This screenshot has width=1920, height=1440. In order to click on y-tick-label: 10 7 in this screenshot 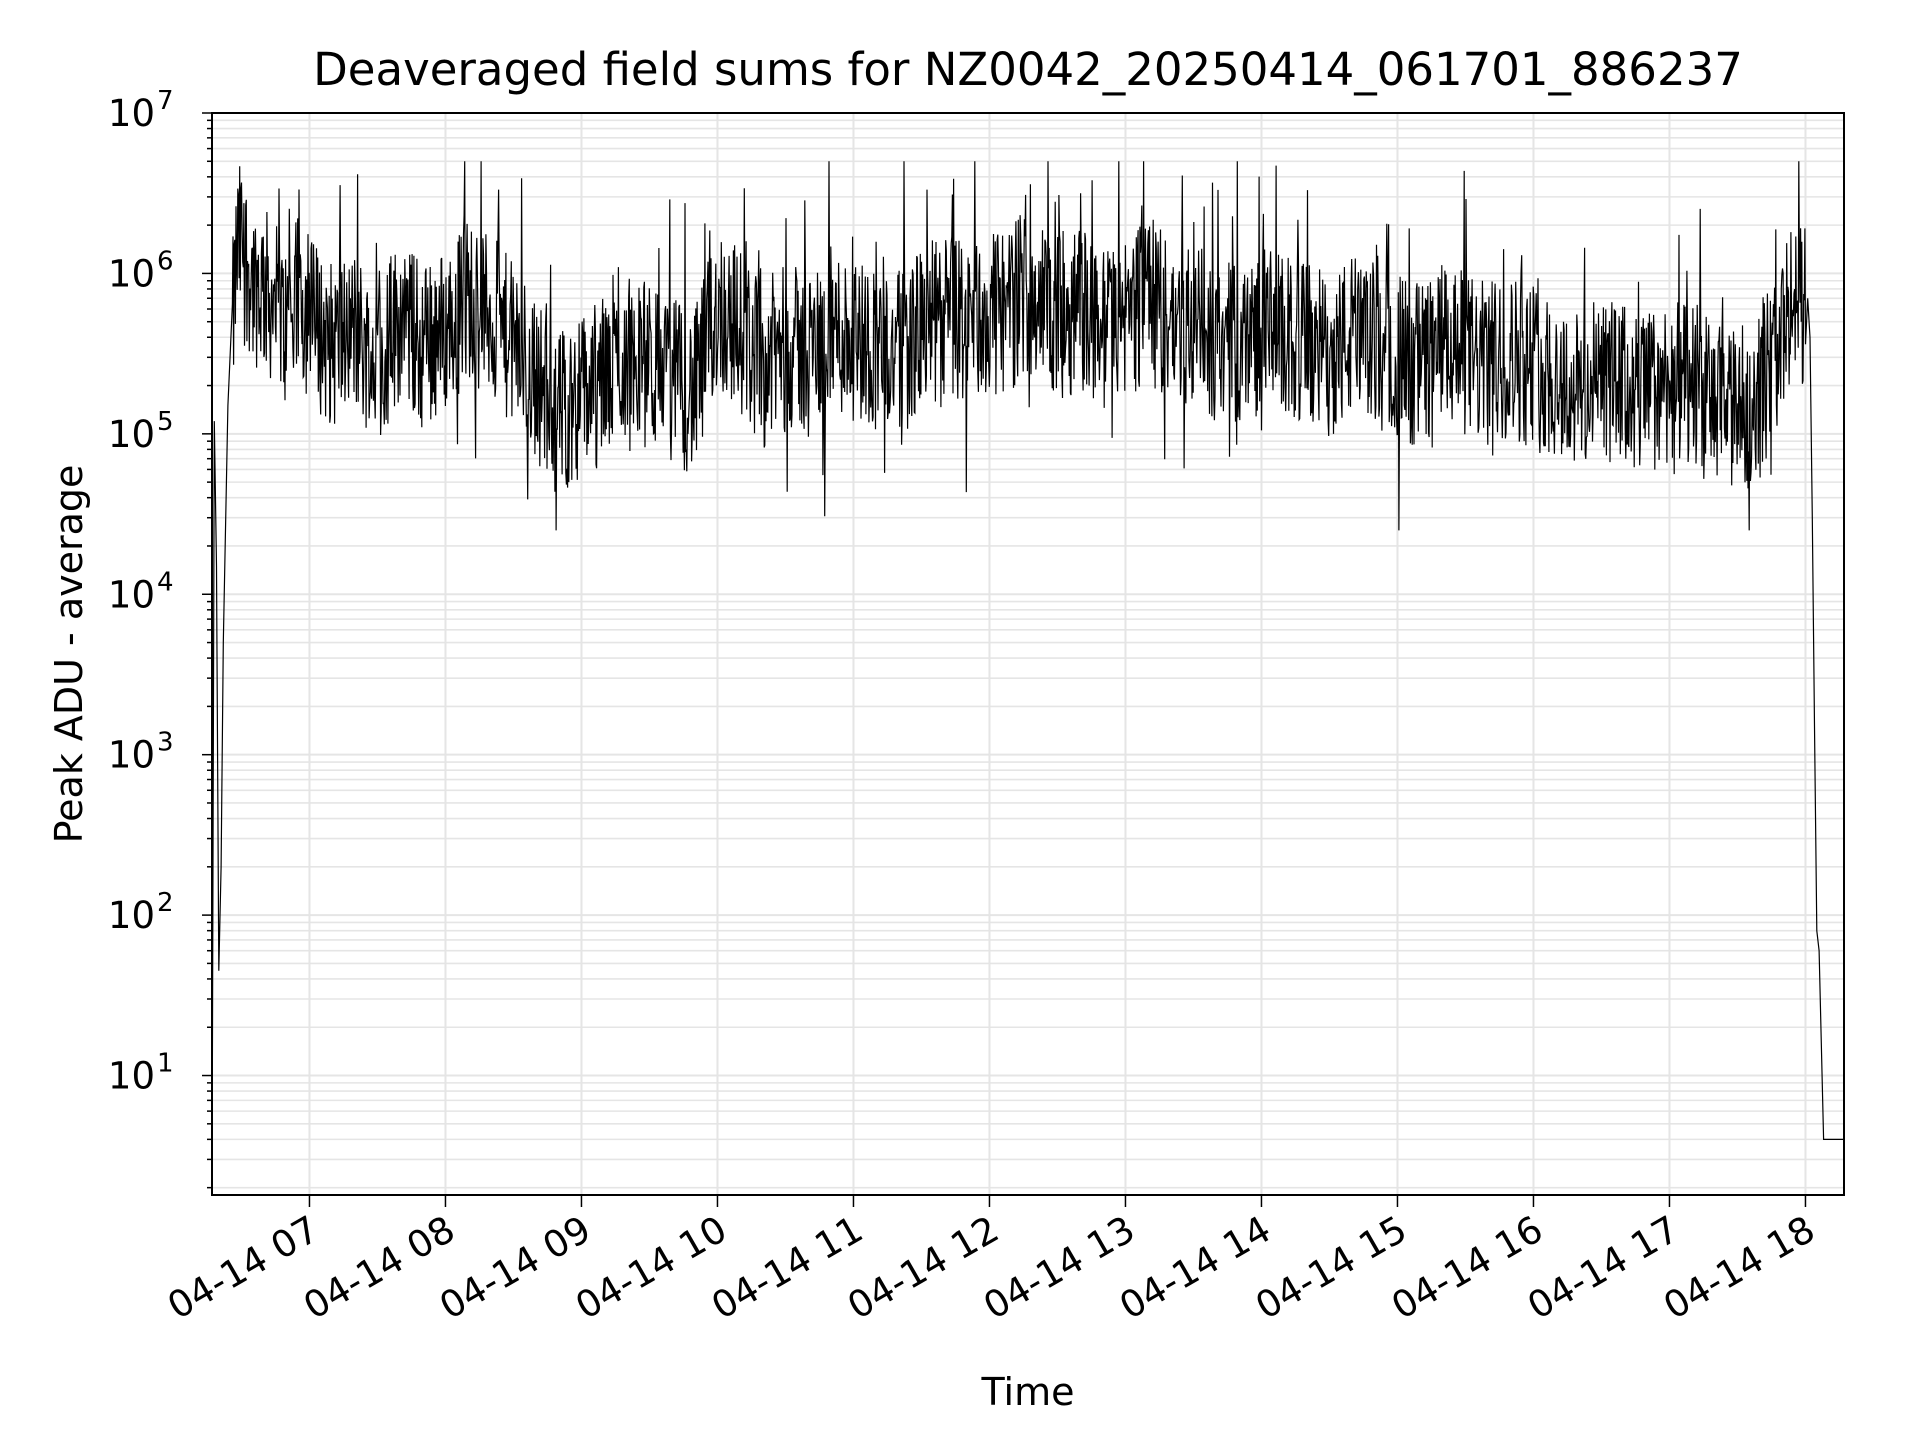, I will do `click(141, 110)`.